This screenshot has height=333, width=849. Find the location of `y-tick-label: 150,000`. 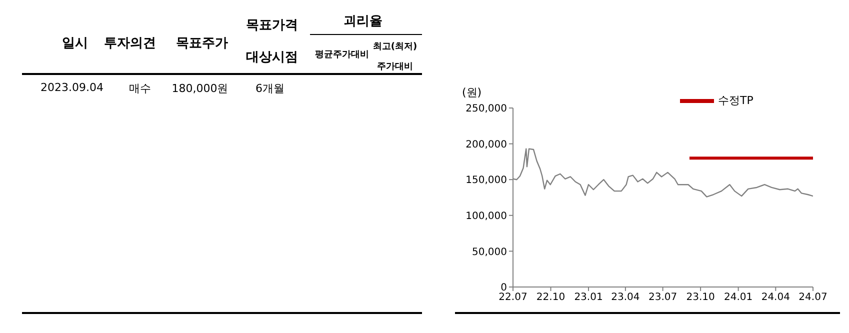

y-tick-label: 150,000 is located at coordinates (486, 180).